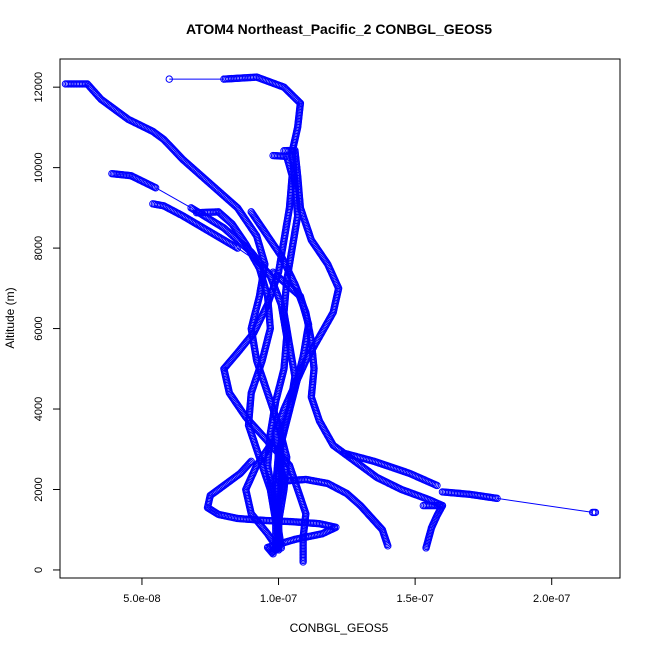 The height and width of the screenshot is (650, 650). Describe the element at coordinates (39, 489) in the screenshot. I see `y-tick-label: 2000` at that location.